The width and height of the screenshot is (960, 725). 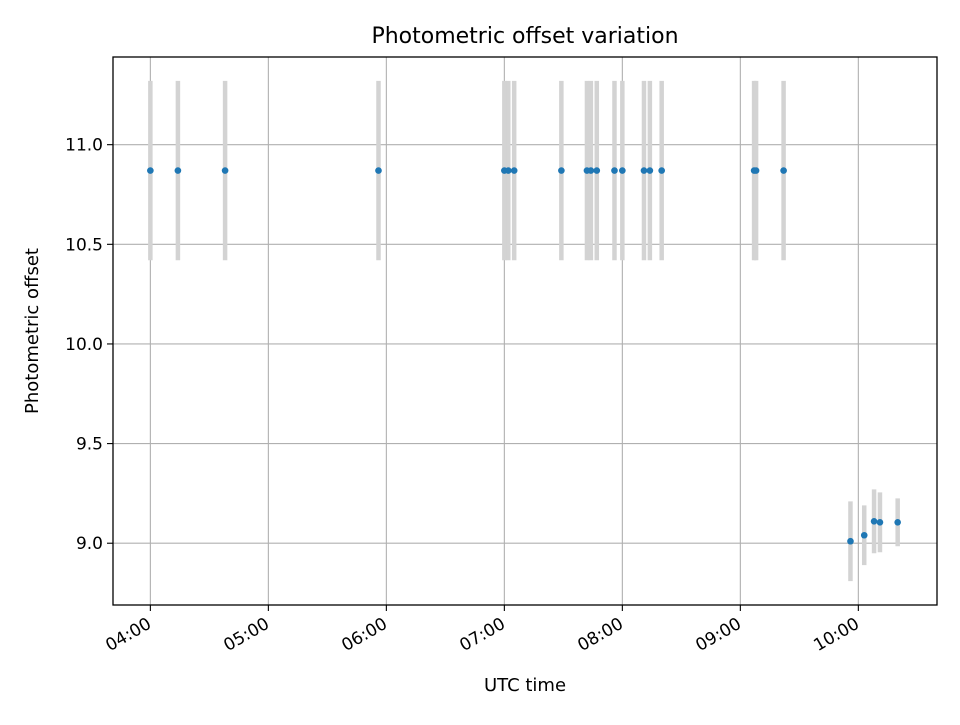 I want to click on y-axis-ticks: 9.0 9.5 10.0 10.5 11.0, so click(x=89, y=345).